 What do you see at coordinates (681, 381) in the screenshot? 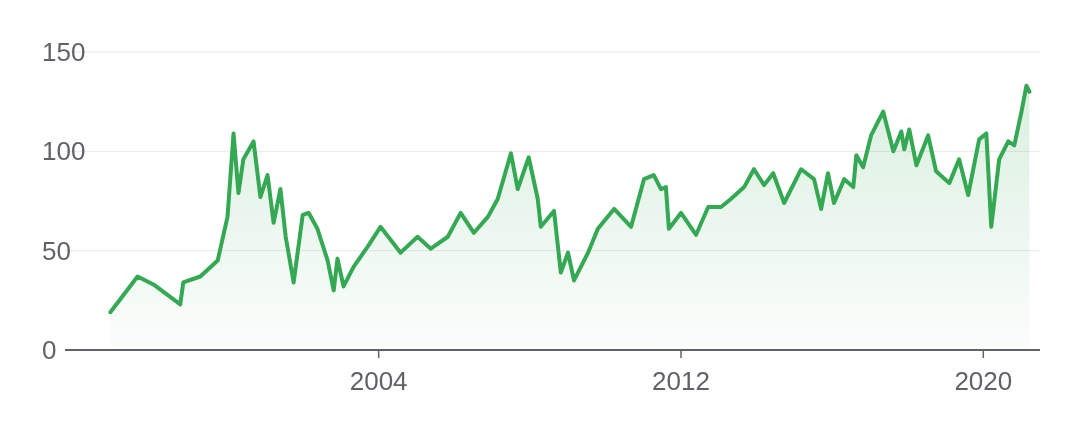
I see `x-tick-label: 2012` at bounding box center [681, 381].